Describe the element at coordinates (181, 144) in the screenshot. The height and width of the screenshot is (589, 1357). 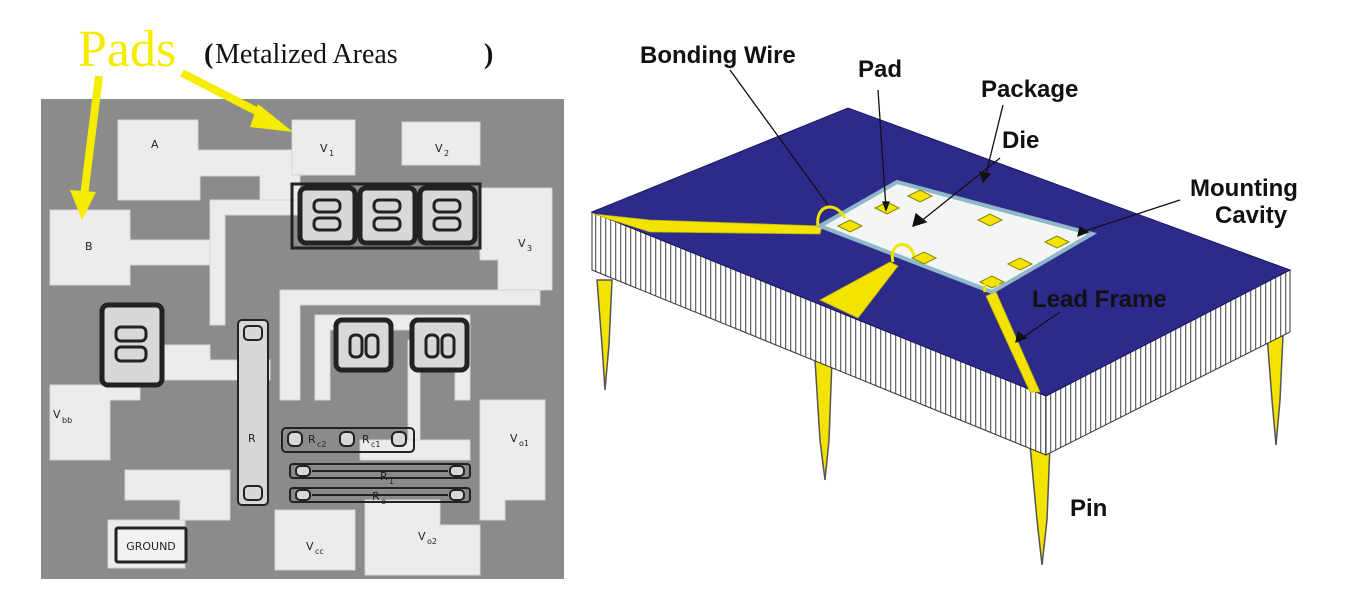
I see `pads-arrows` at that location.